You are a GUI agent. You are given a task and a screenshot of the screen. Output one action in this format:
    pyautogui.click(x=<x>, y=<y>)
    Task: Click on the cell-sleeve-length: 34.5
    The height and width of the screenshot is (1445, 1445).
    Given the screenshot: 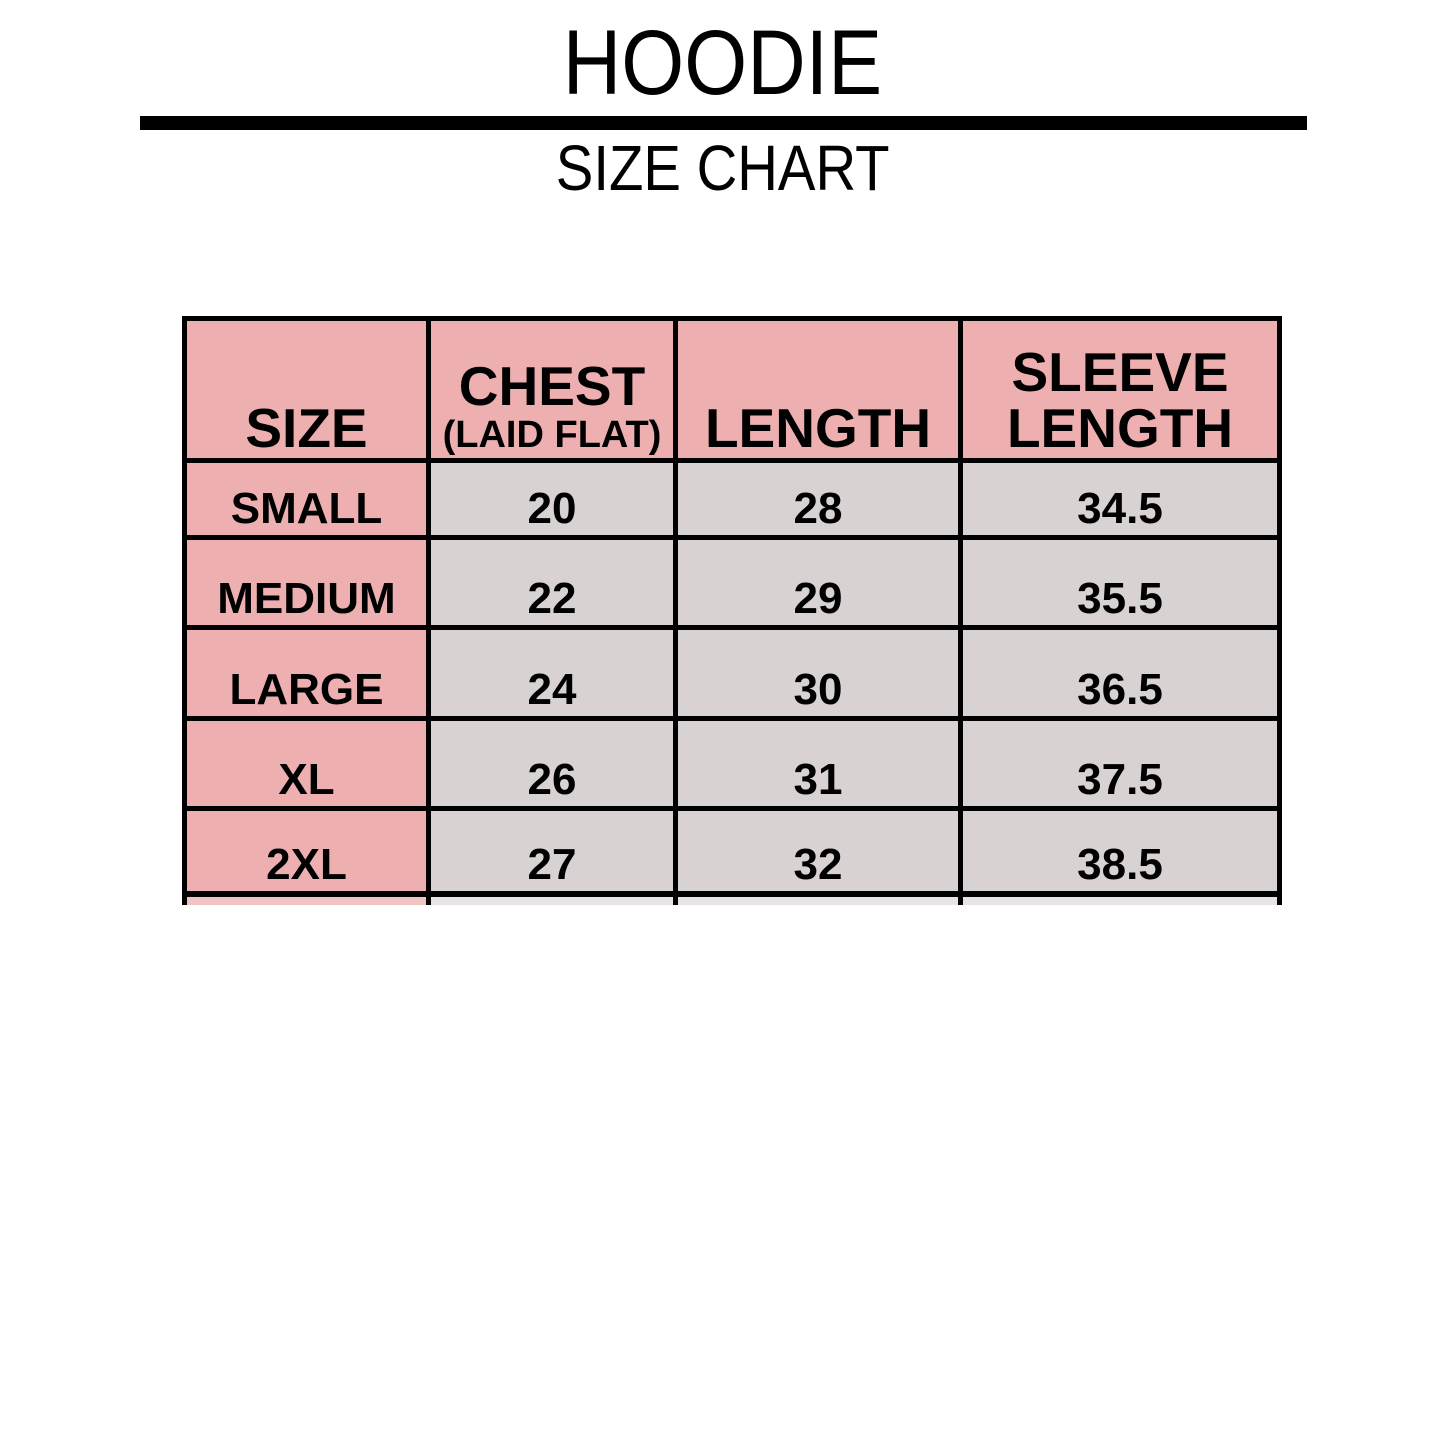 What is the action you would take?
    pyautogui.click(x=1120, y=501)
    